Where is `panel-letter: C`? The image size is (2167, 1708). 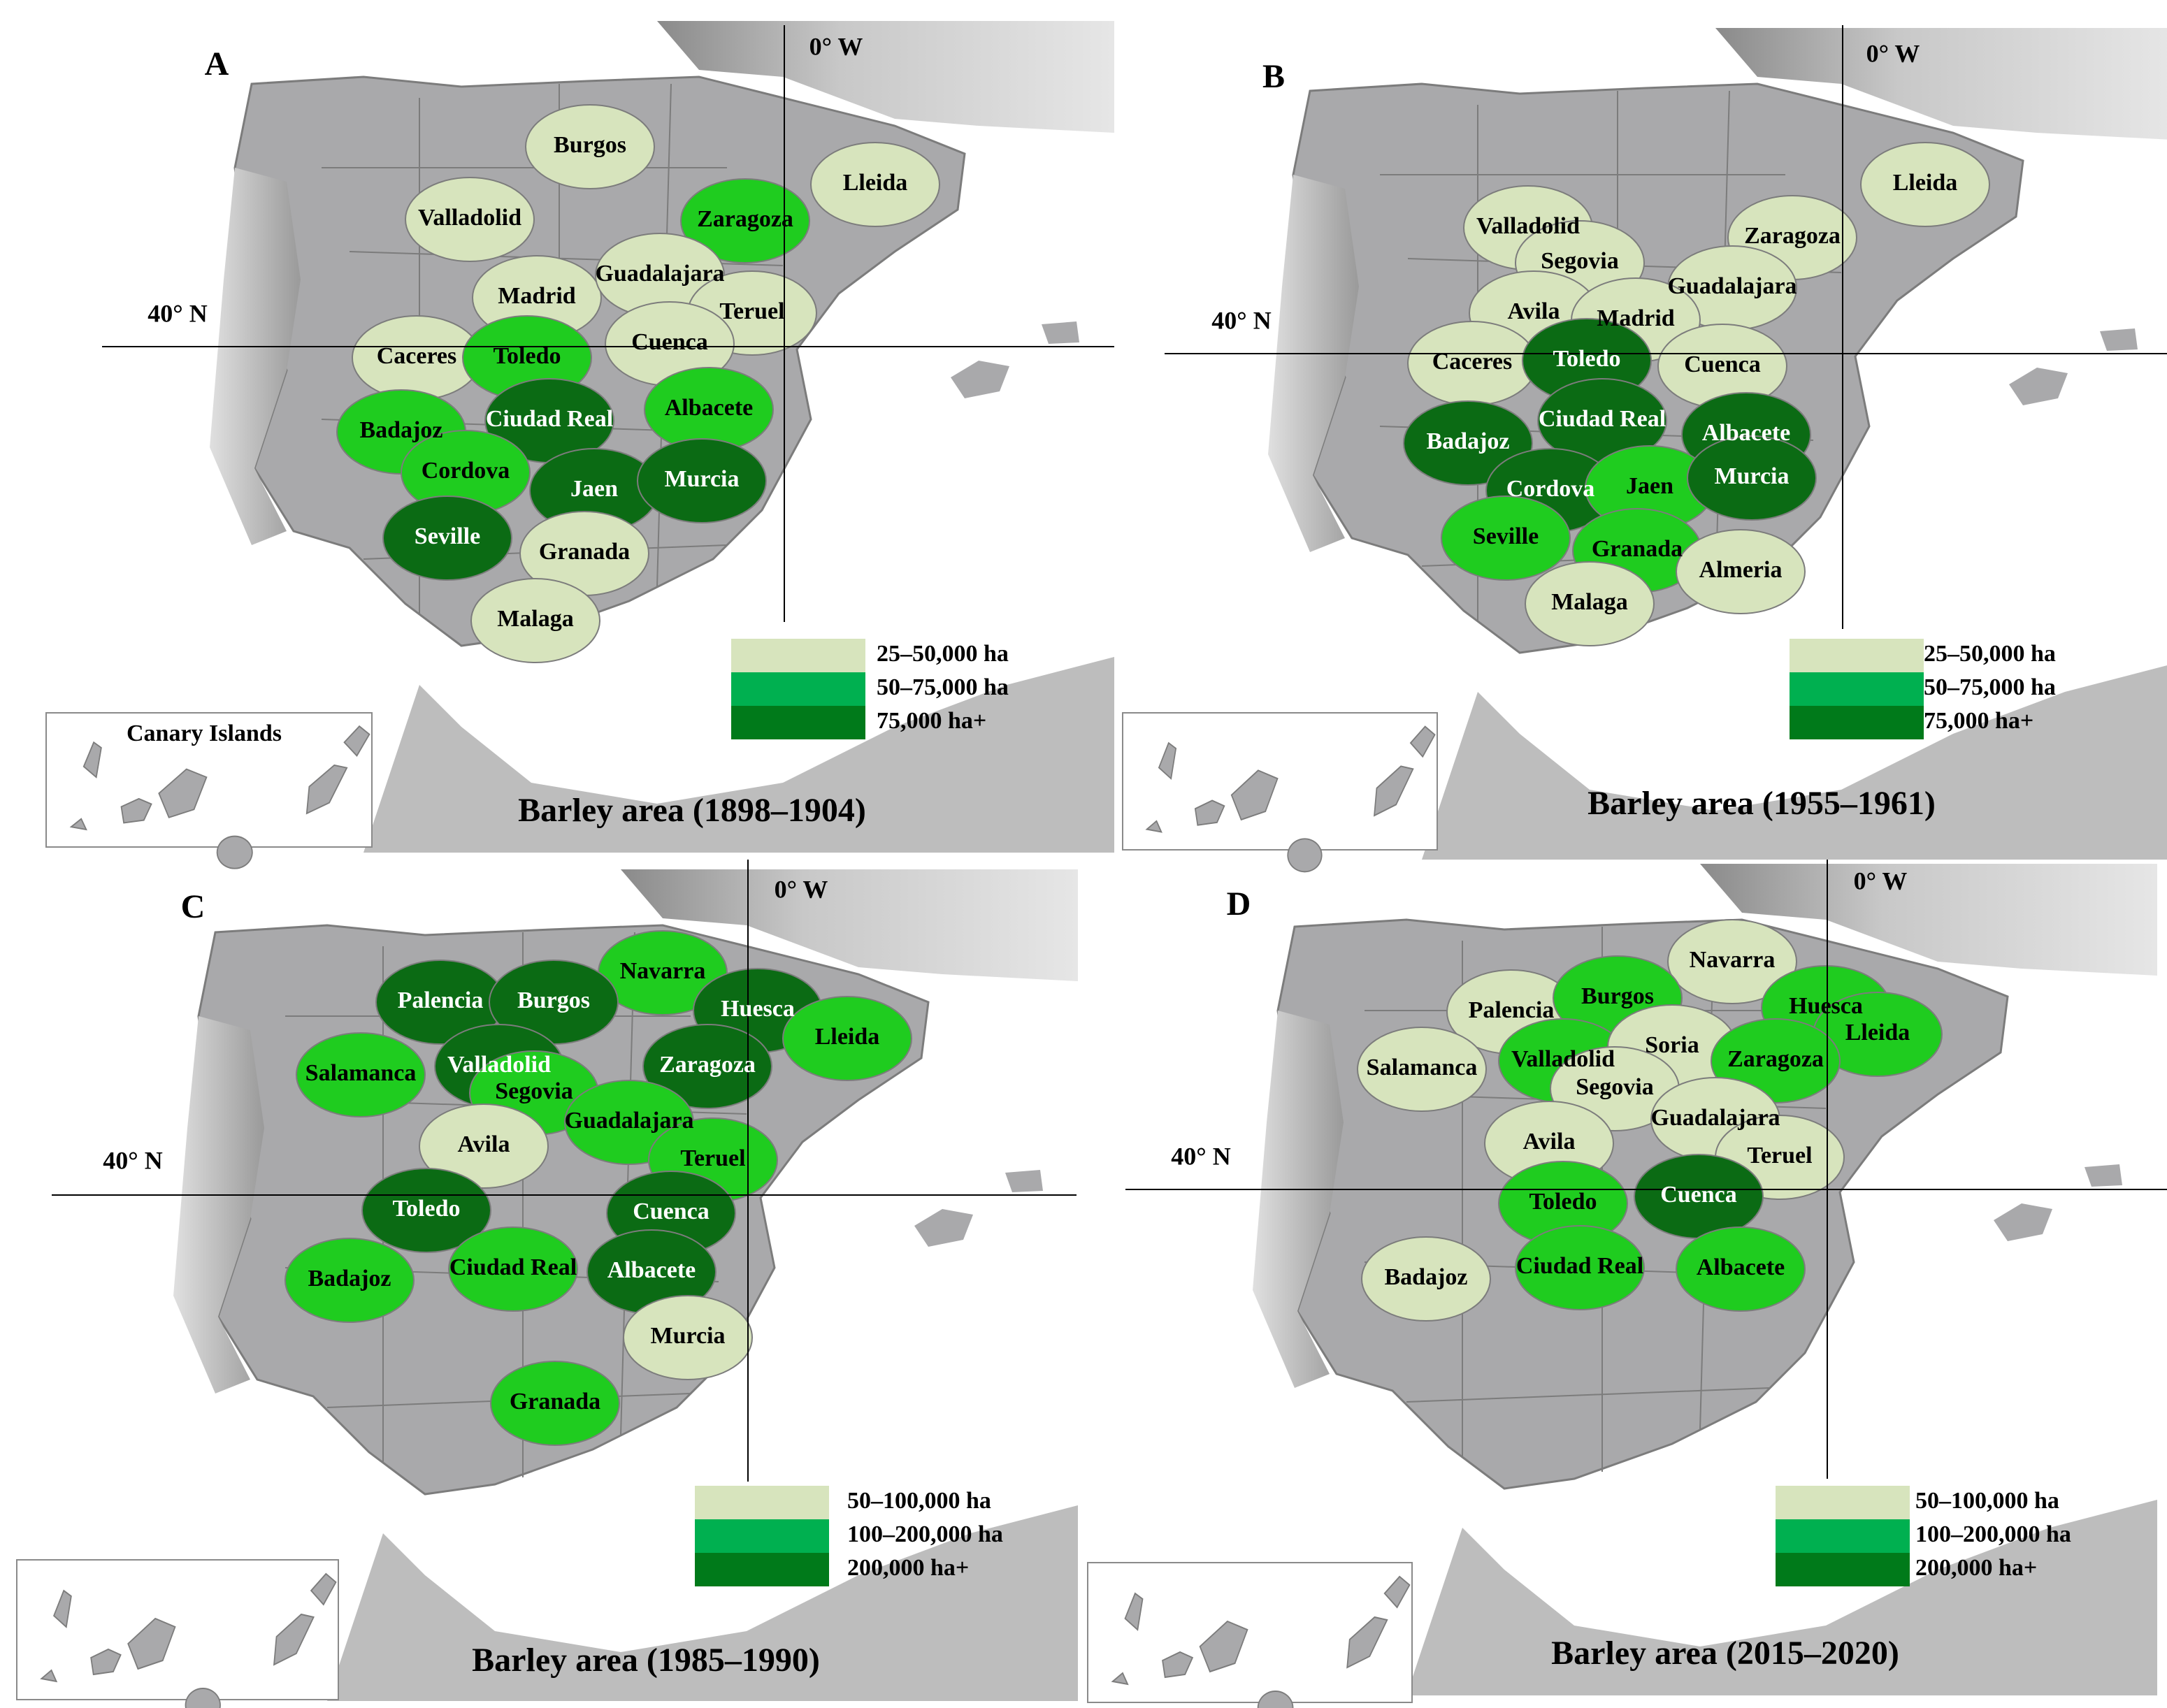 panel-letter: C is located at coordinates (193, 906).